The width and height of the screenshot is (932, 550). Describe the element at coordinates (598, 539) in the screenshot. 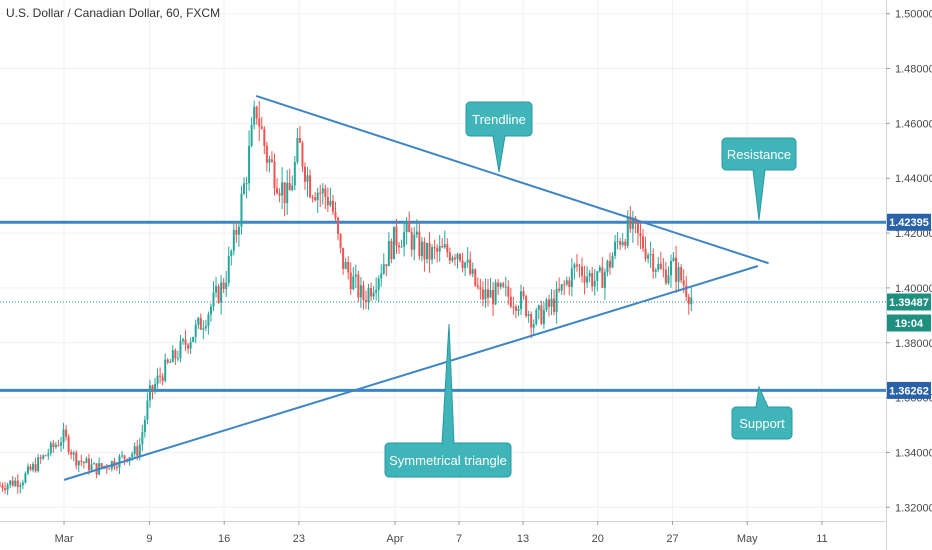

I see `x-tick-label: 20` at that location.